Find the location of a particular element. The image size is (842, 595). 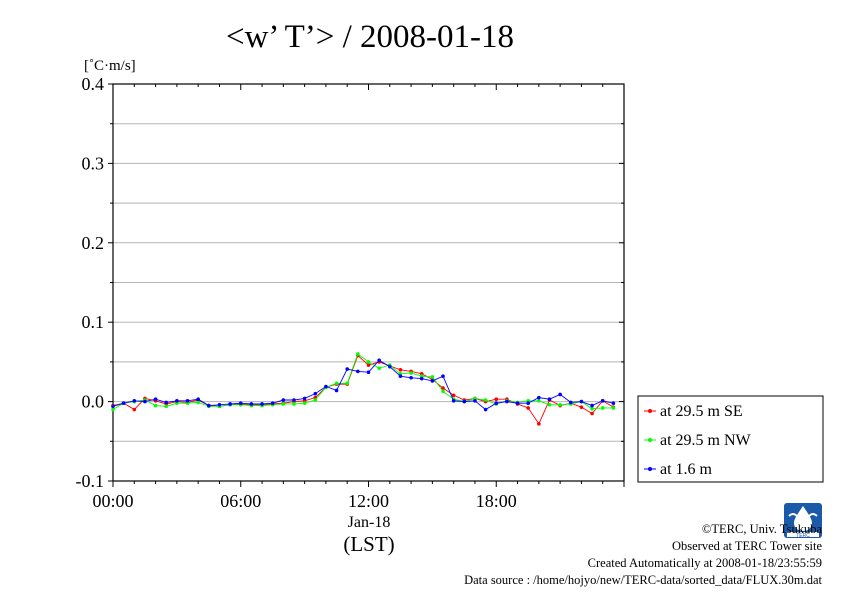

series-layer is located at coordinates (363, 389).